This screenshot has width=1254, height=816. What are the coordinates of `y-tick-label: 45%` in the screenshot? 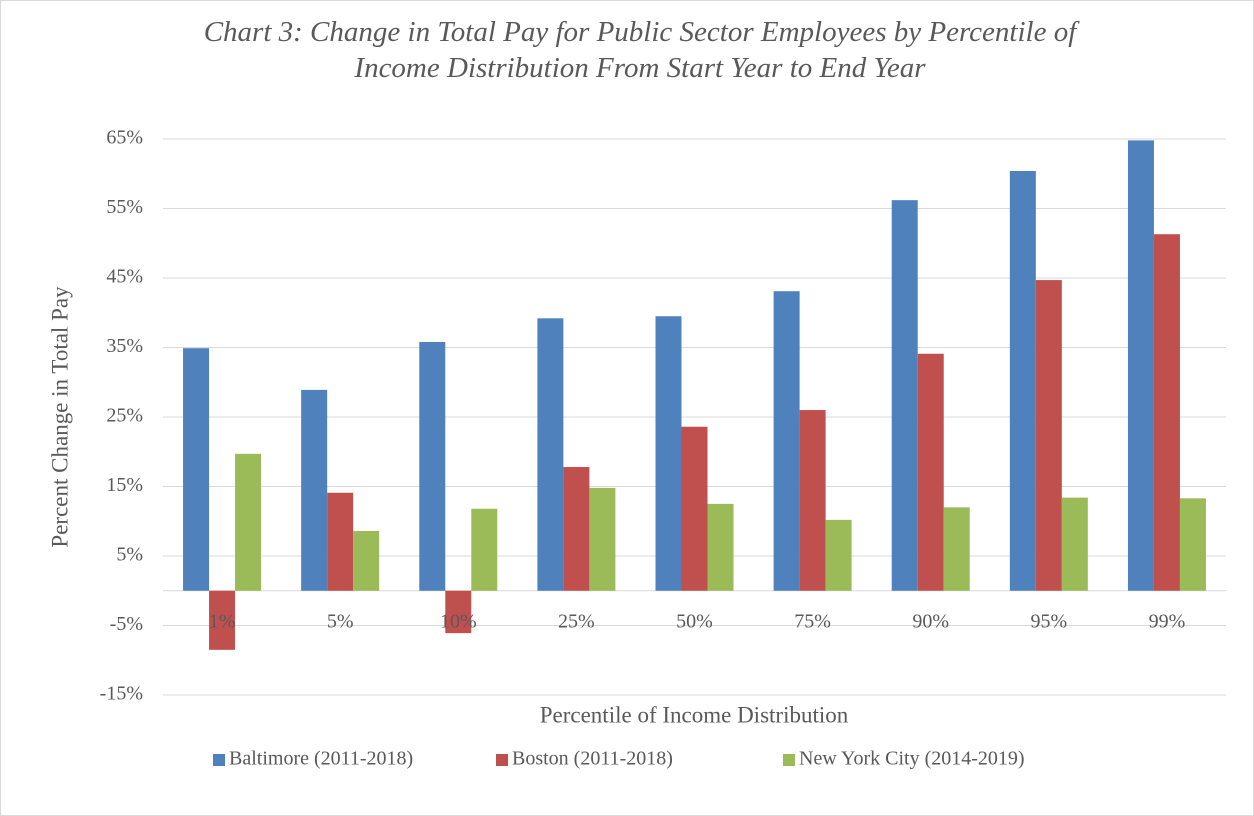 It's located at (124, 277).